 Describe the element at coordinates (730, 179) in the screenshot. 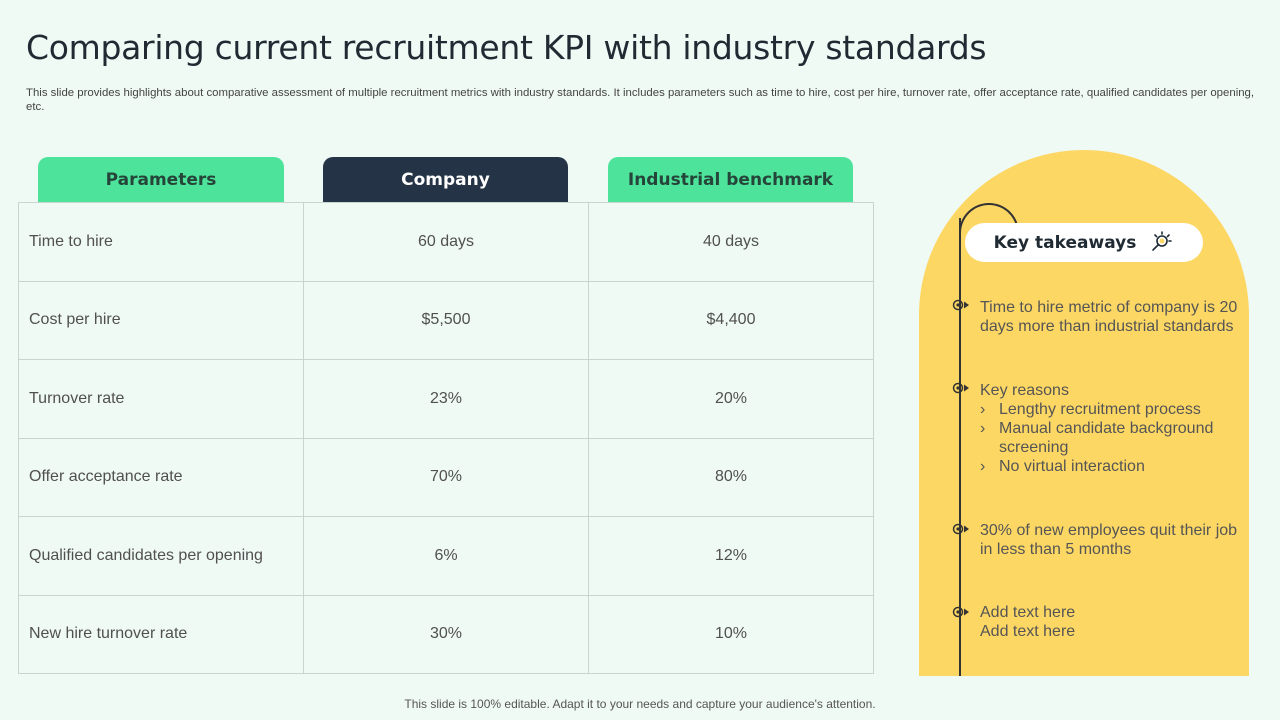

I see `column-header-benchmark: Industrial benchmark` at that location.